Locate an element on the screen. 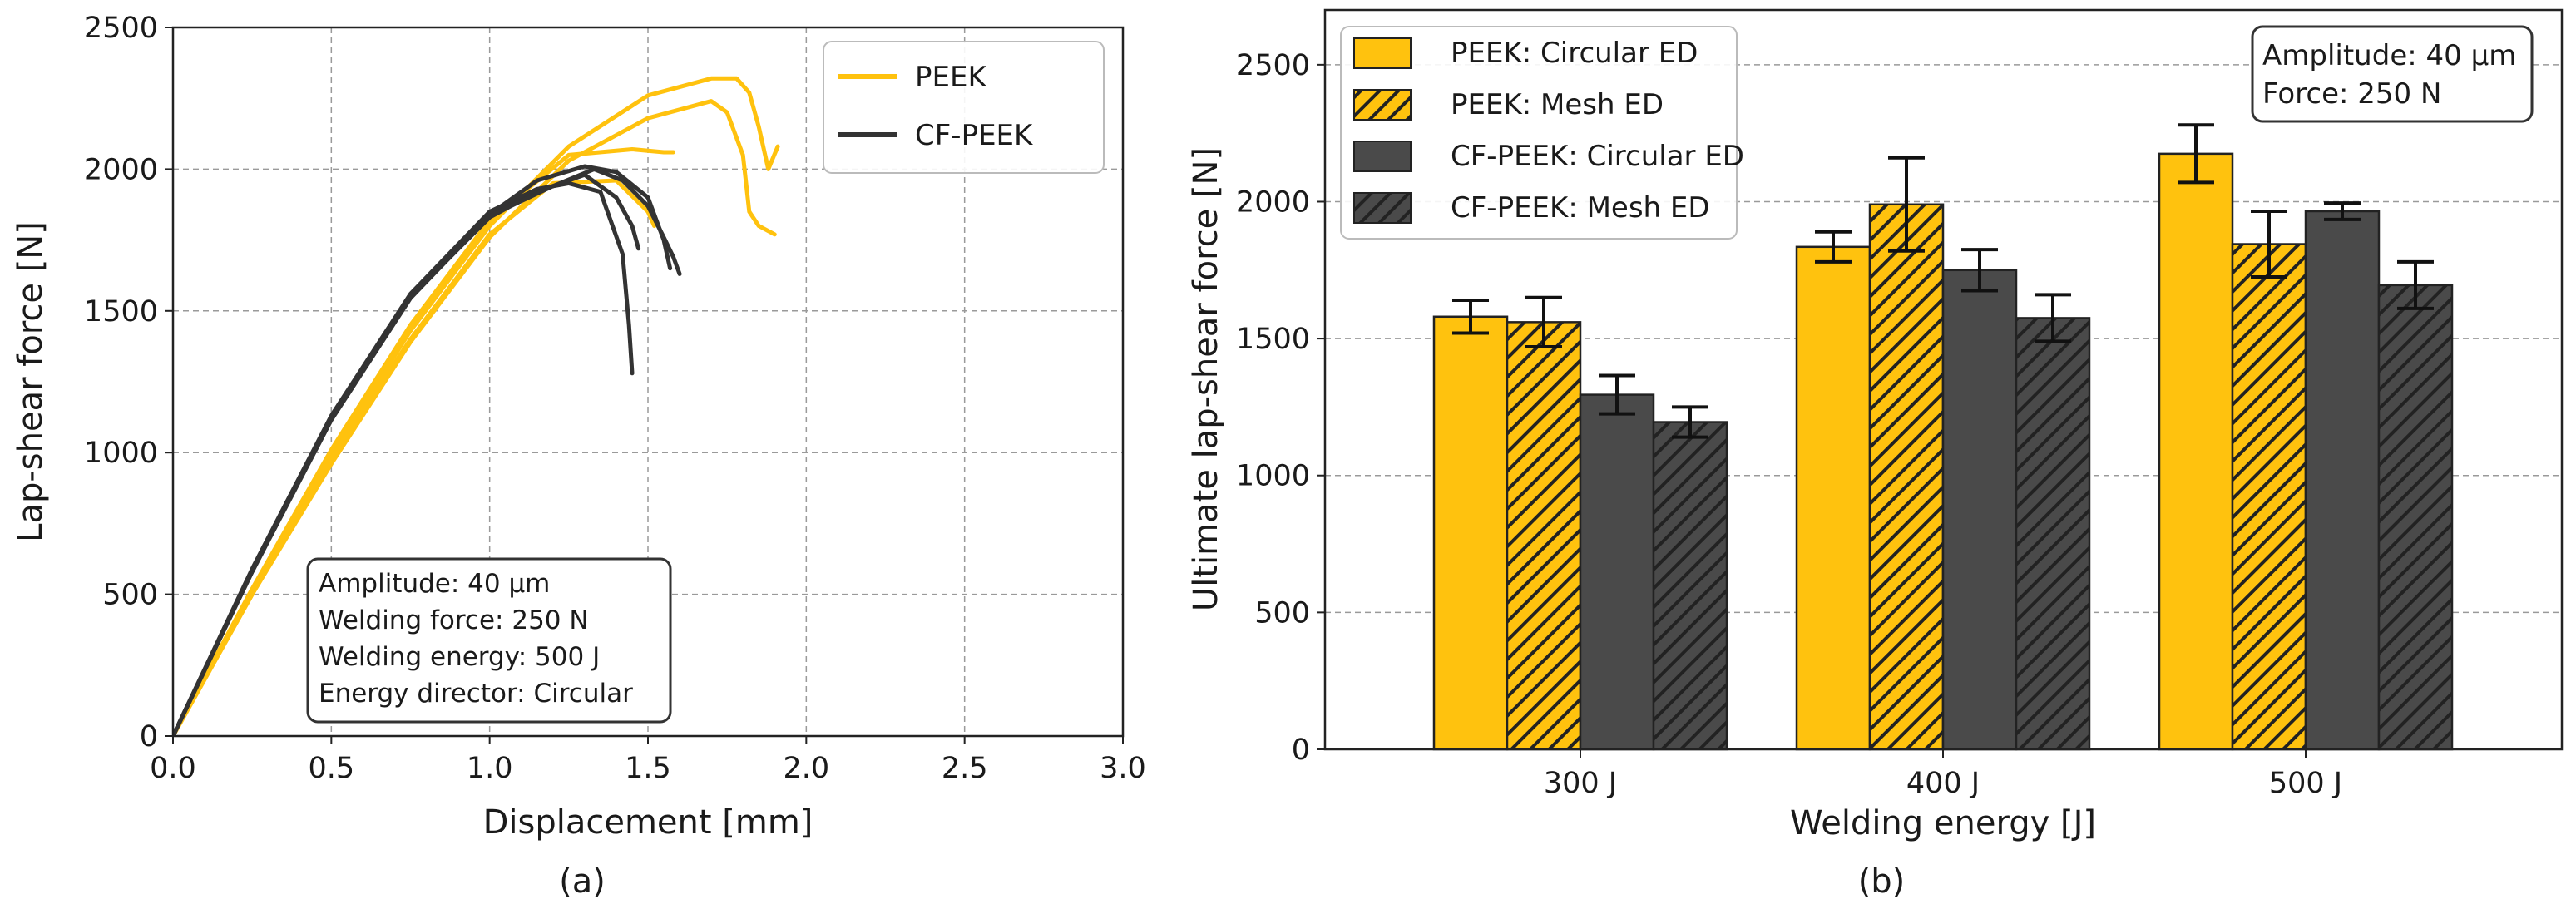 This screenshot has width=2576, height=909. y-tick-label-b: 0 is located at coordinates (1301, 751).